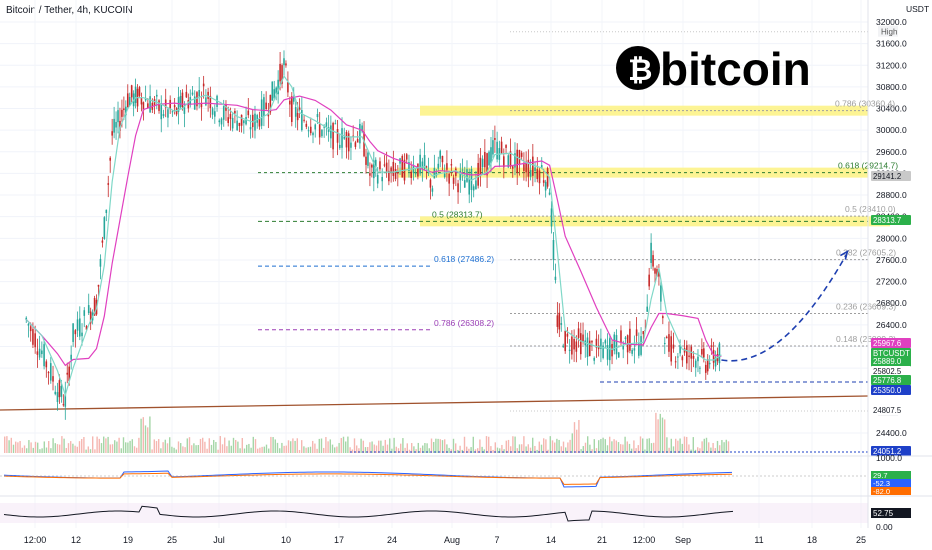 The width and height of the screenshot is (932, 550). Describe the element at coordinates (368, 513) in the screenshot. I see `rsi-line` at that location.